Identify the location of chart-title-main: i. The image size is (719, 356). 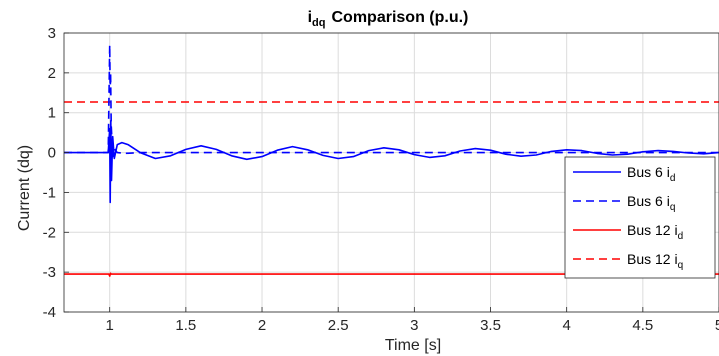
(310, 17).